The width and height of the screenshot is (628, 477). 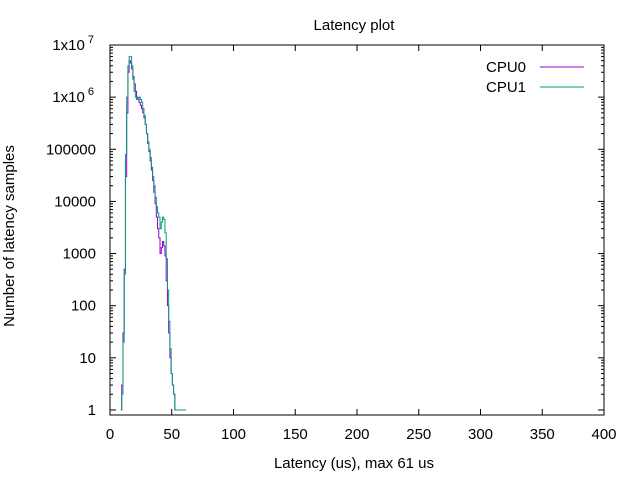 I want to click on y-tick-label: 1x10 7, so click(x=73, y=44).